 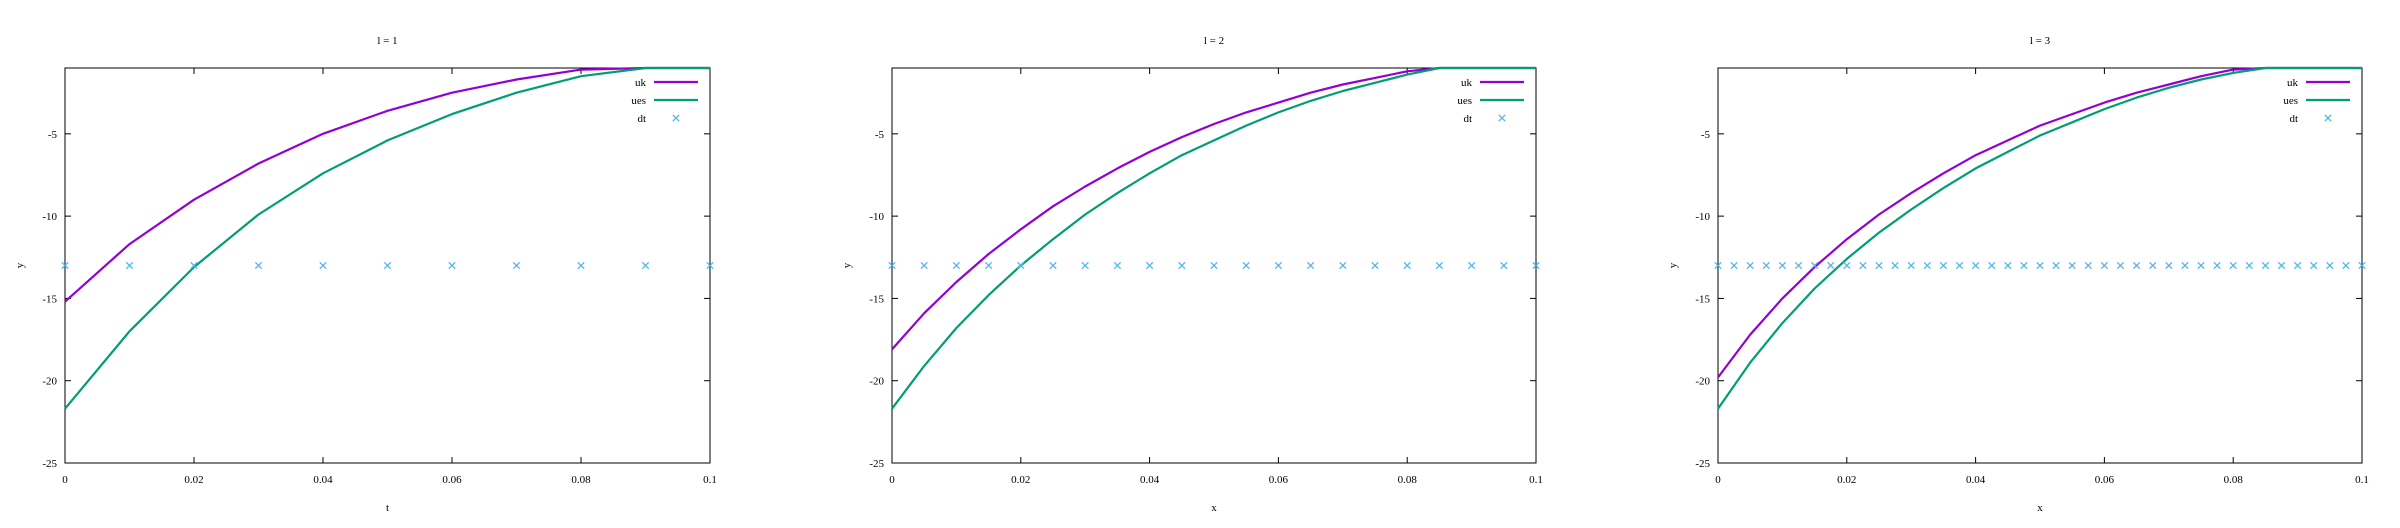 I want to click on y-axis-title: y, so click(x=847, y=265).